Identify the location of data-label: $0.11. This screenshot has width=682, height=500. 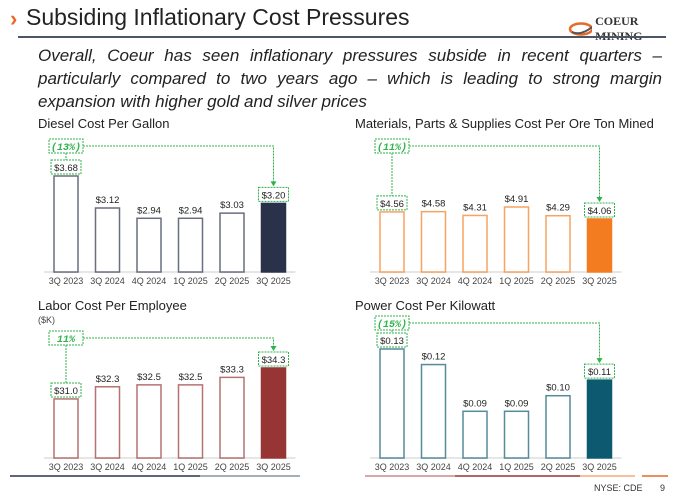
(599, 372).